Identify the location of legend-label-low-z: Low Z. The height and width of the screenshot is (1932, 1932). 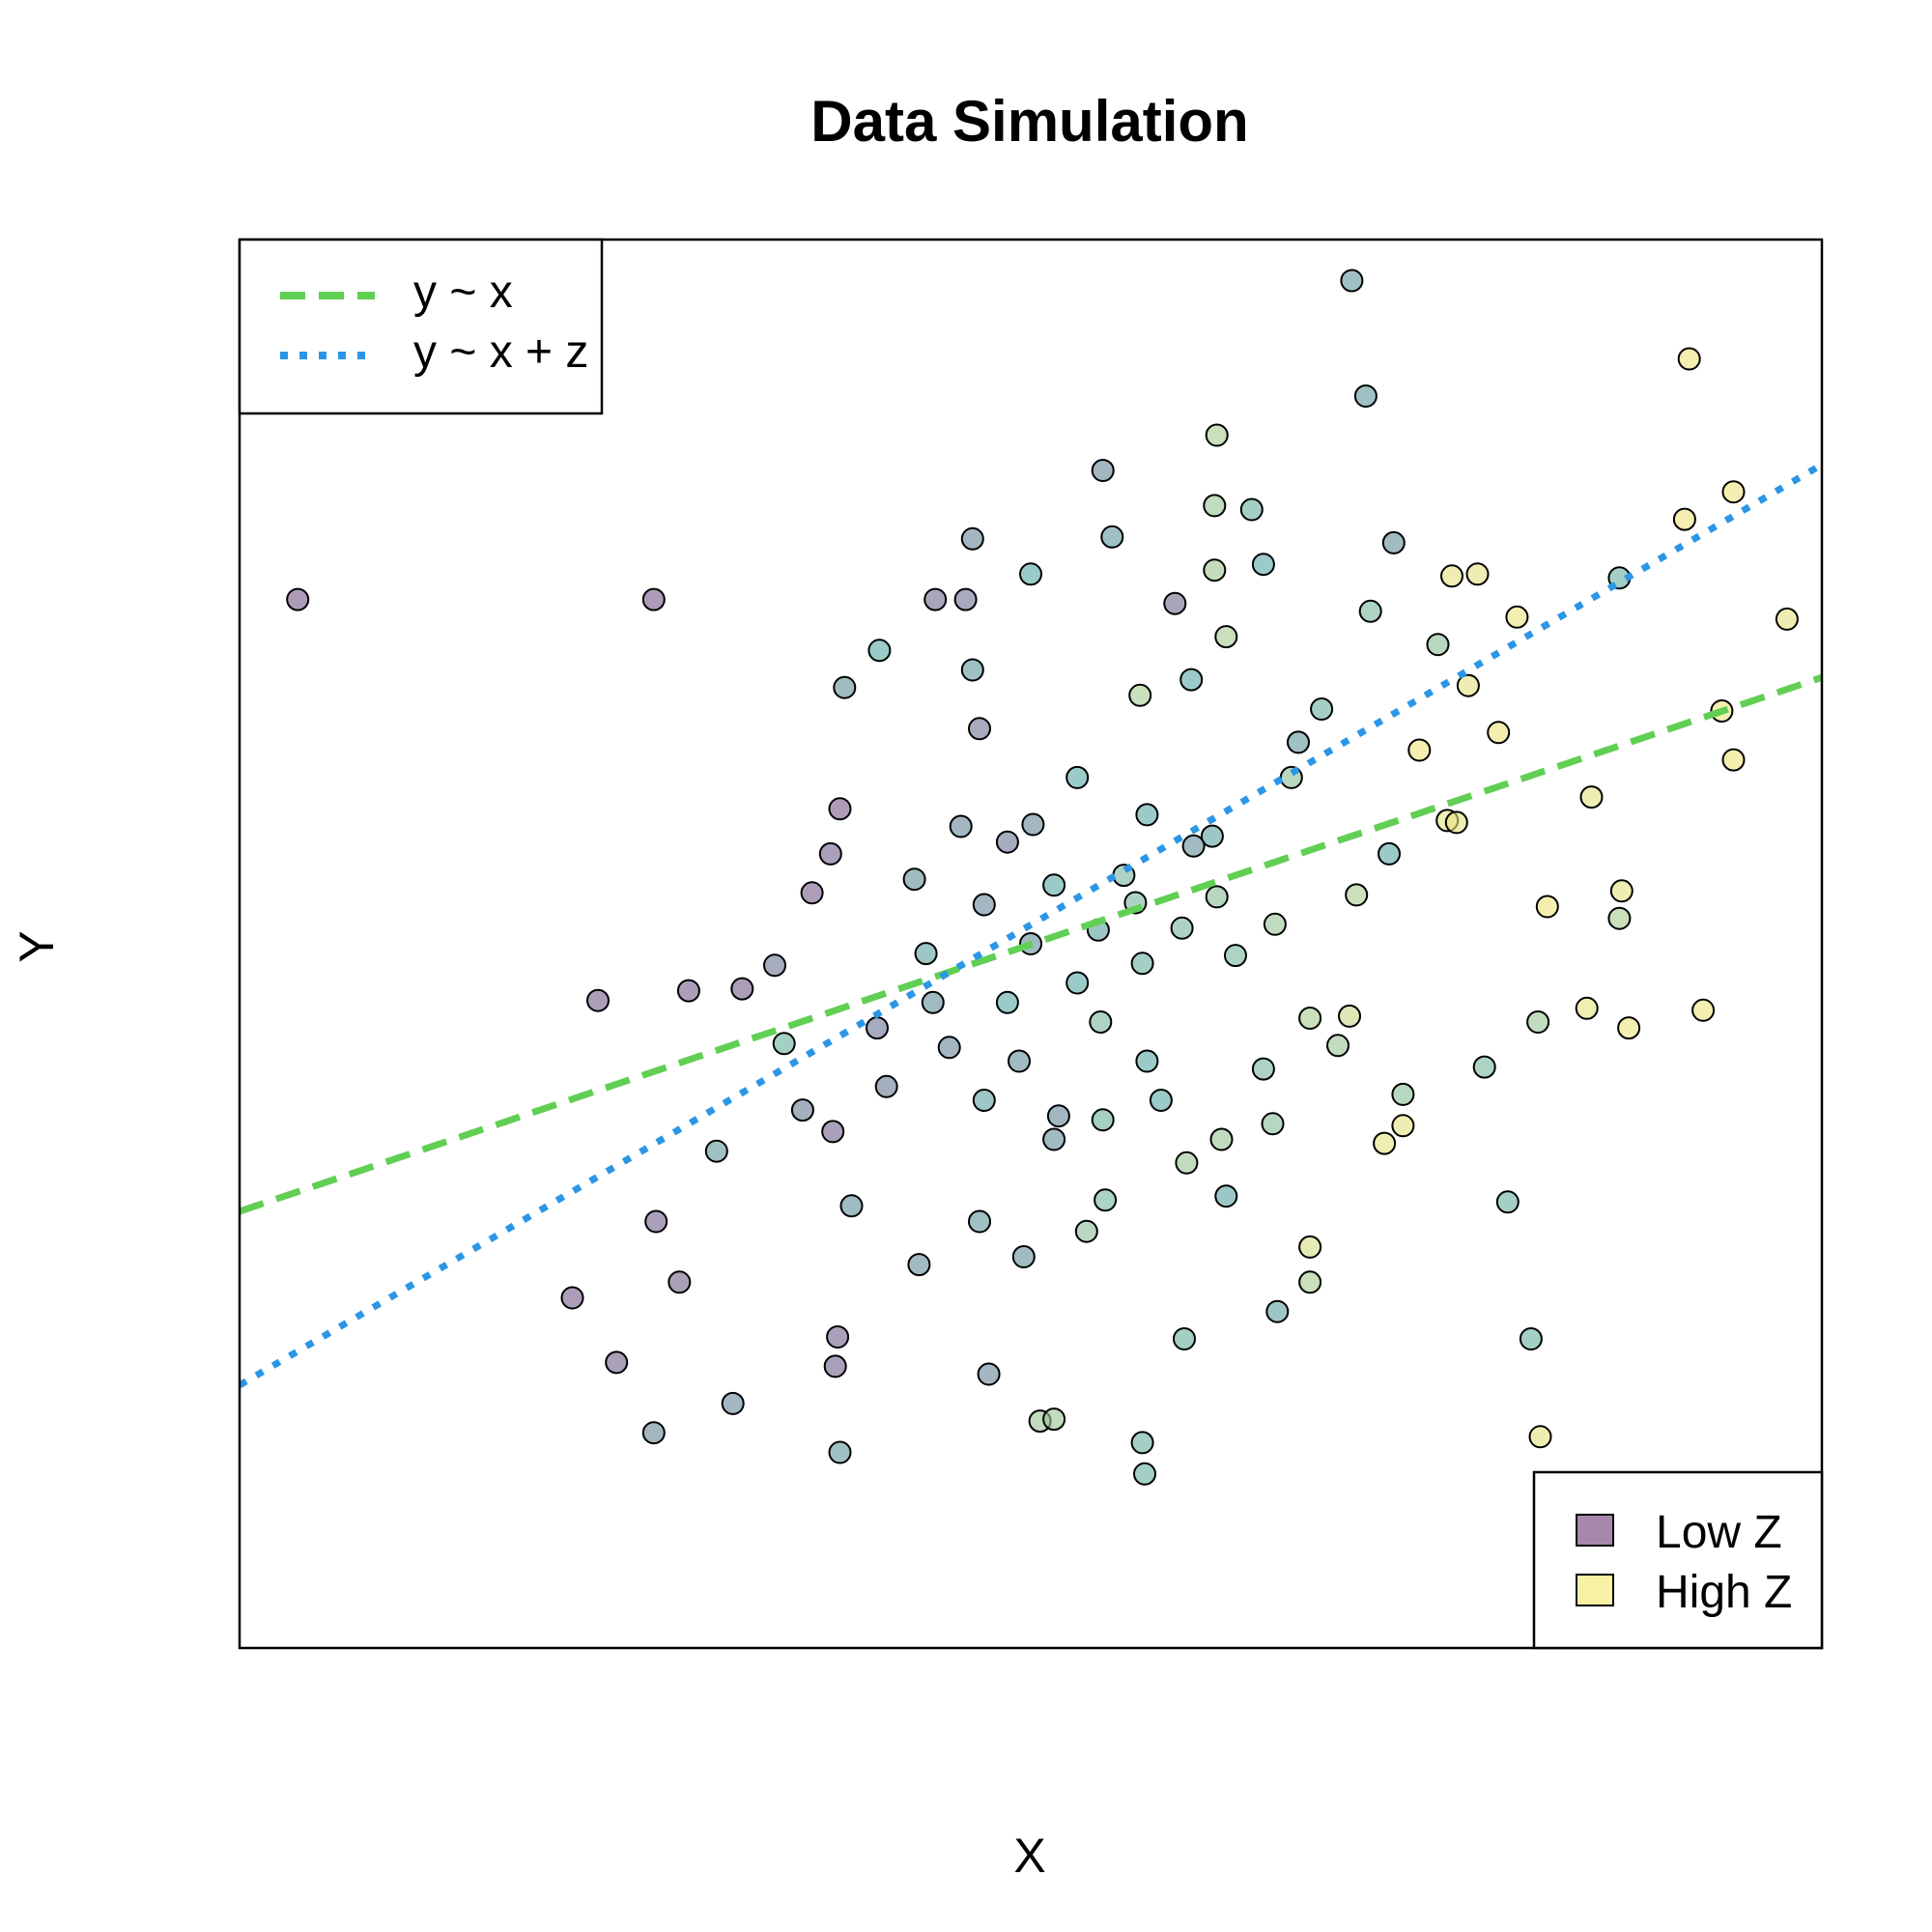
(1719, 1532).